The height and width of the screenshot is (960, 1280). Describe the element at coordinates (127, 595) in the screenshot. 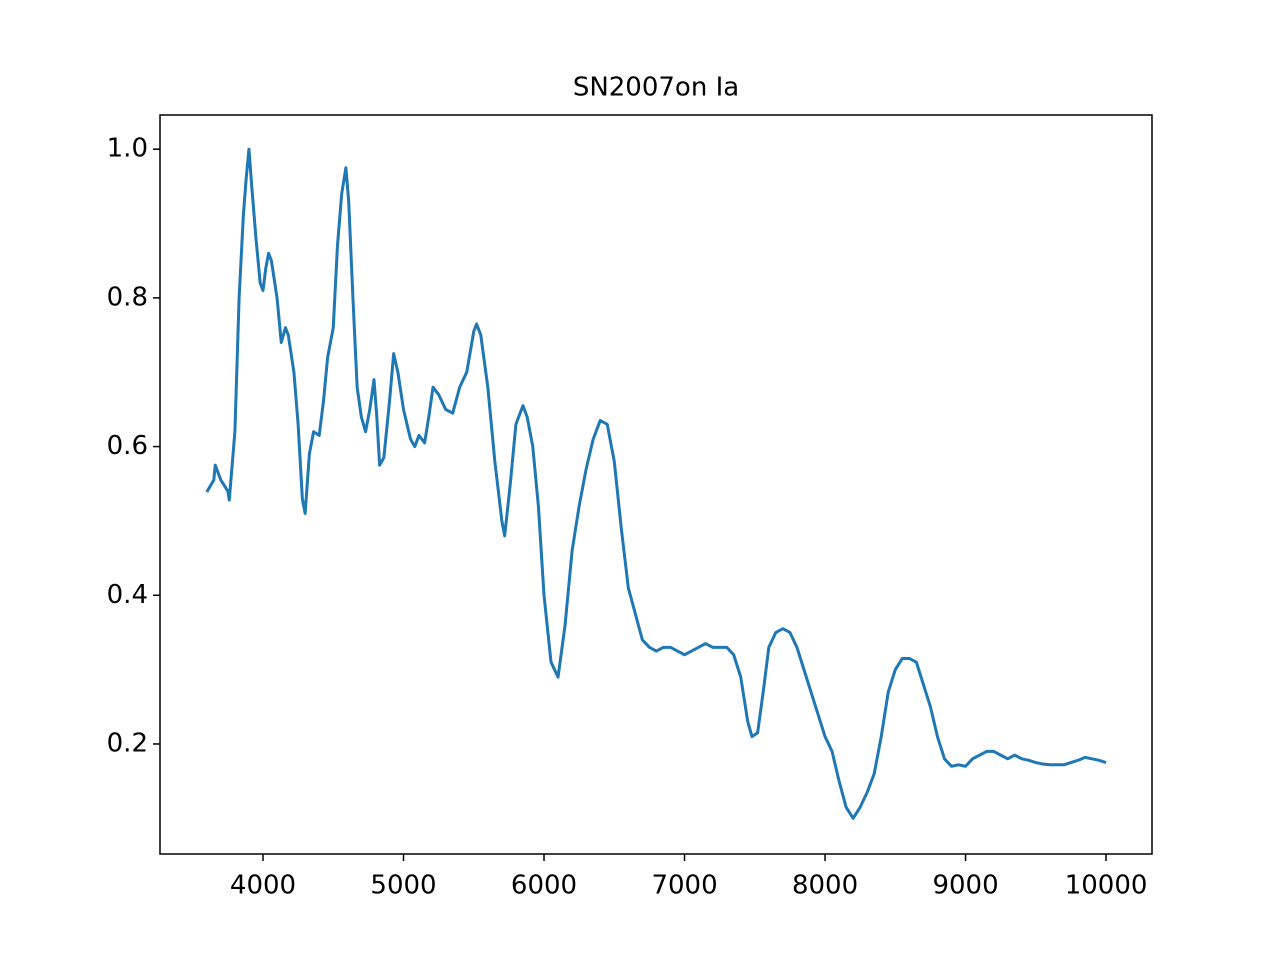

I see `y-tick-label: 0.4` at that location.